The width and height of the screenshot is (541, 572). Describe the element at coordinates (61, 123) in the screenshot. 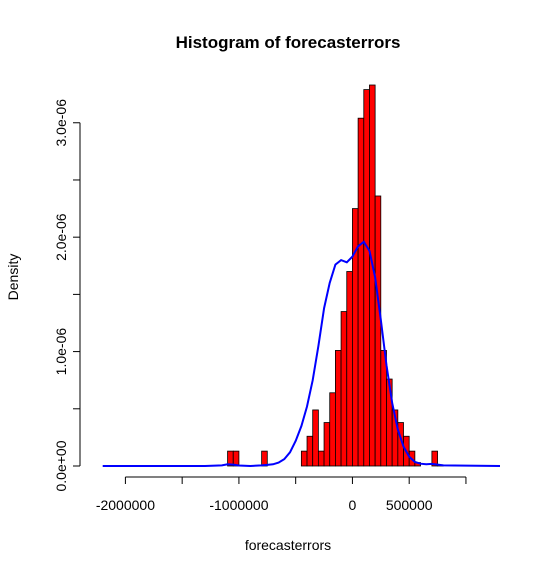

I see `y-tick-label: 3.0e-06` at that location.